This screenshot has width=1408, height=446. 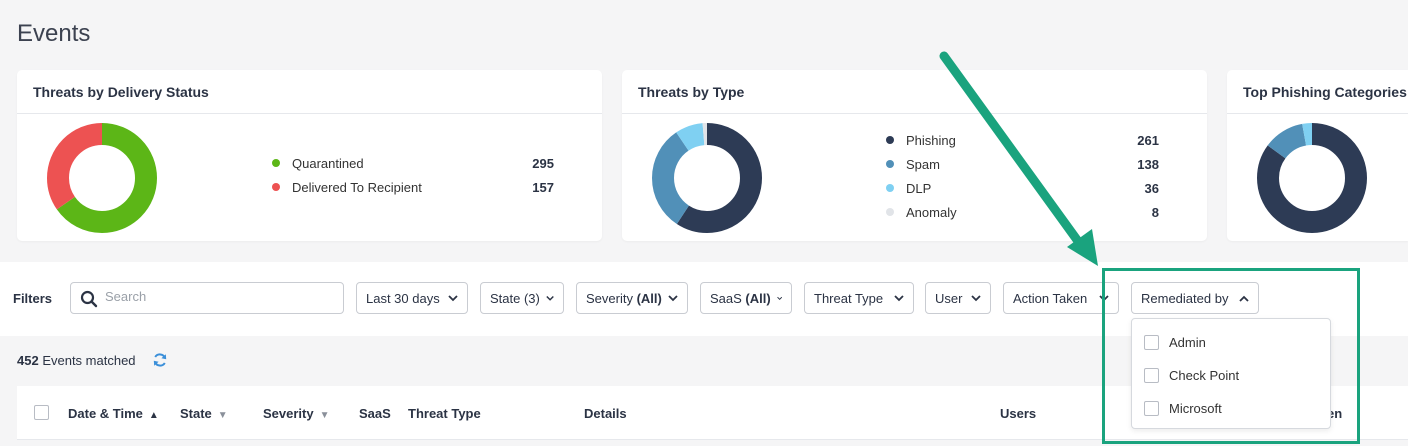 I want to click on refresh-icon, so click(x=160, y=360).